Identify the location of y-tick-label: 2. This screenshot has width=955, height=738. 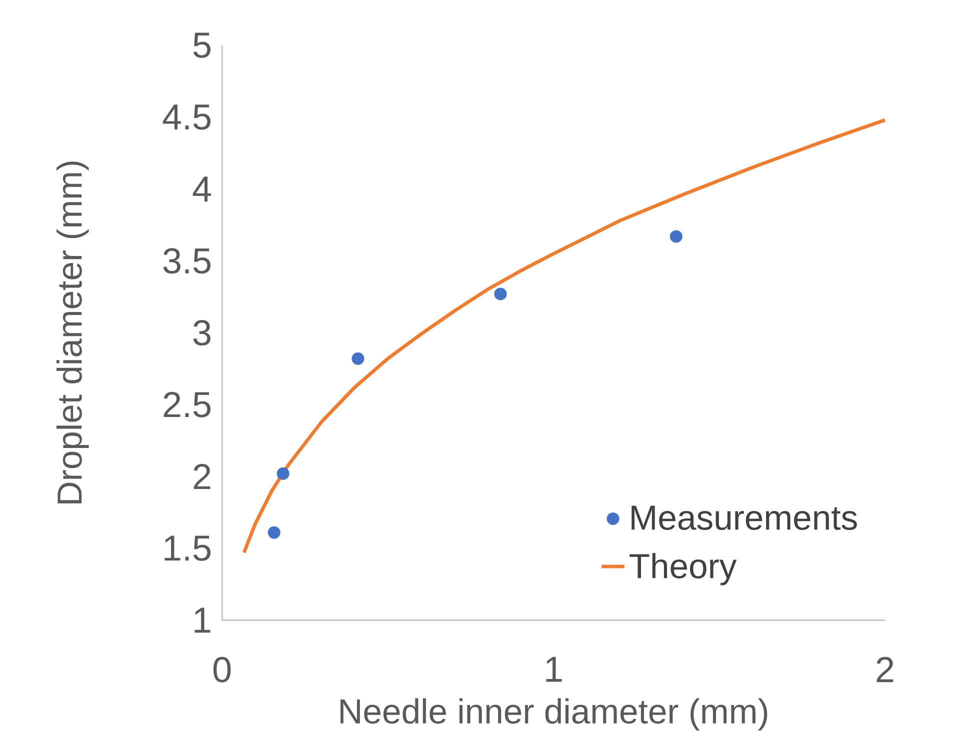
(202, 476).